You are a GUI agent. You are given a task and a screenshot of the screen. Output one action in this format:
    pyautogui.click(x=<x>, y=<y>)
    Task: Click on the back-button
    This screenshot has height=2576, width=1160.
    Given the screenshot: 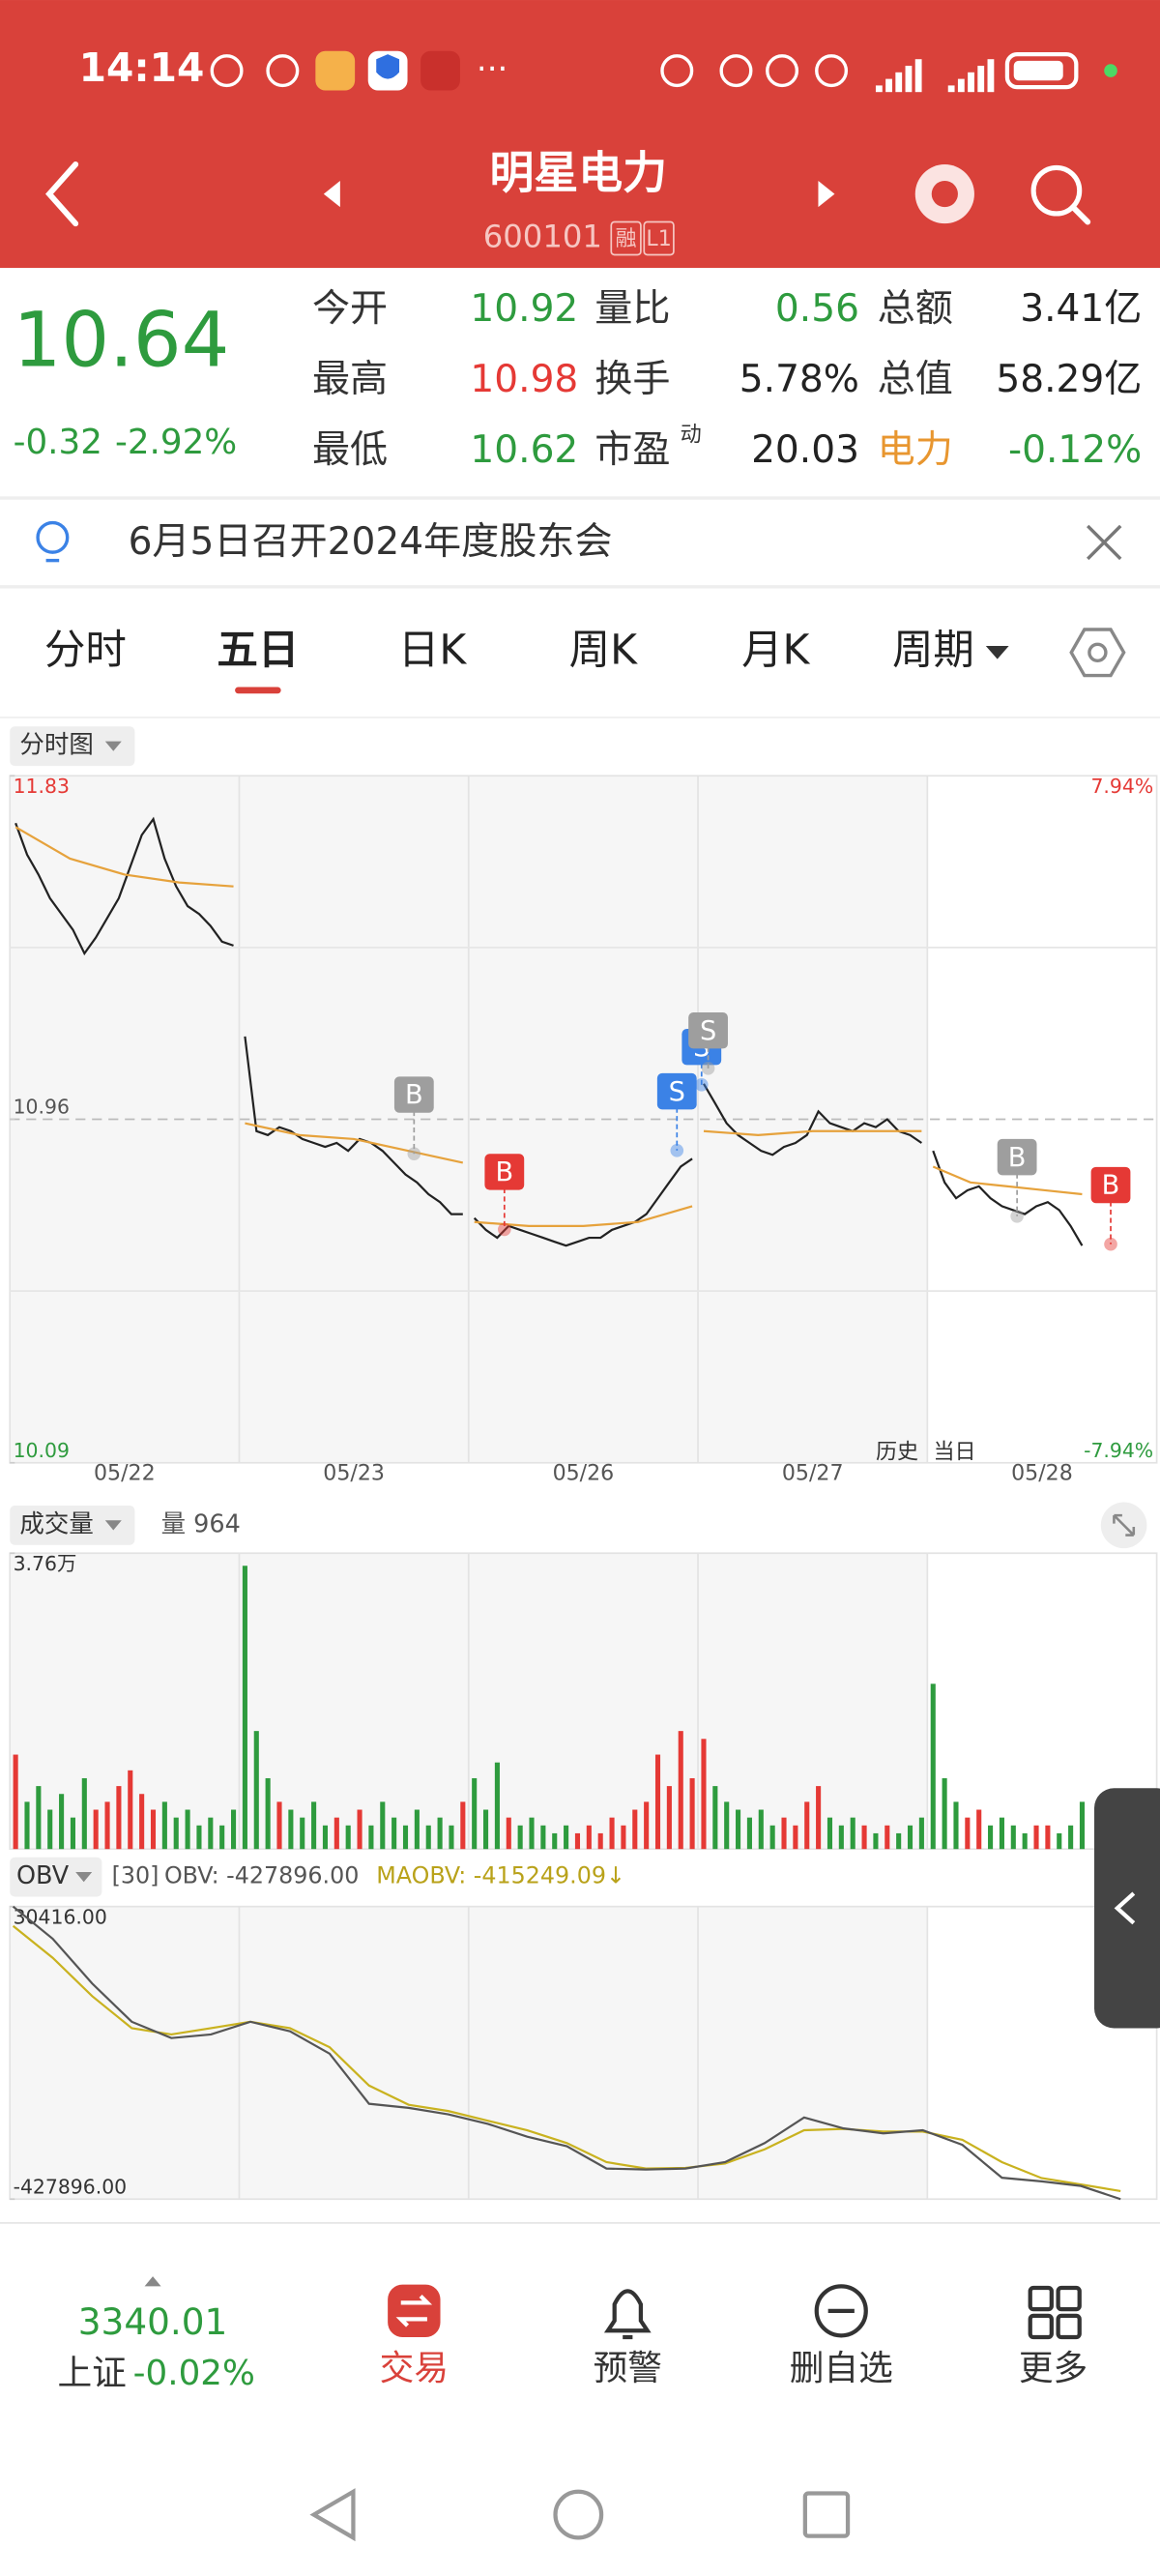 What is the action you would take?
    pyautogui.click(x=62, y=194)
    